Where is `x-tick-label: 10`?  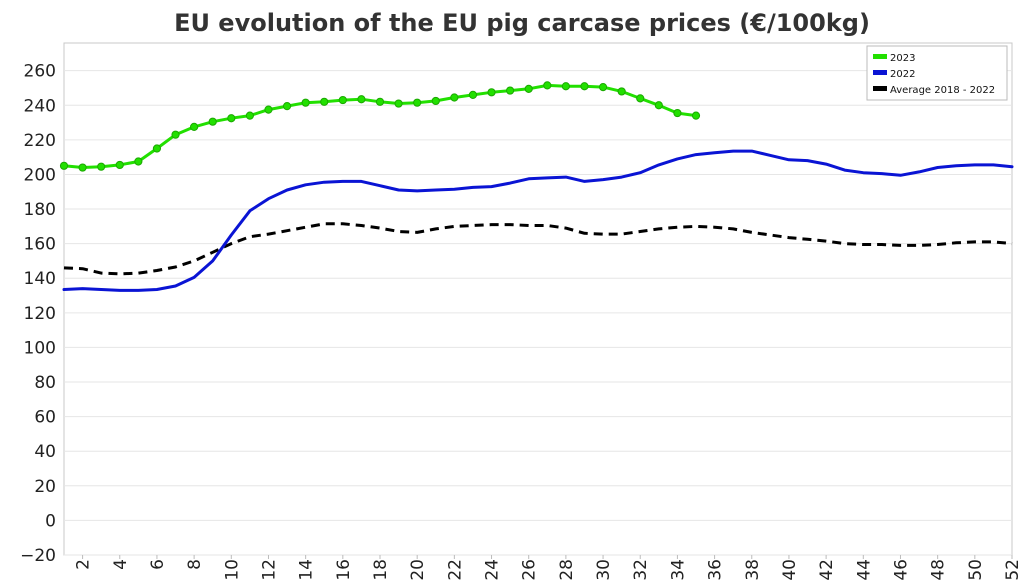
x-tick-label: 10 is located at coordinates (232, 570).